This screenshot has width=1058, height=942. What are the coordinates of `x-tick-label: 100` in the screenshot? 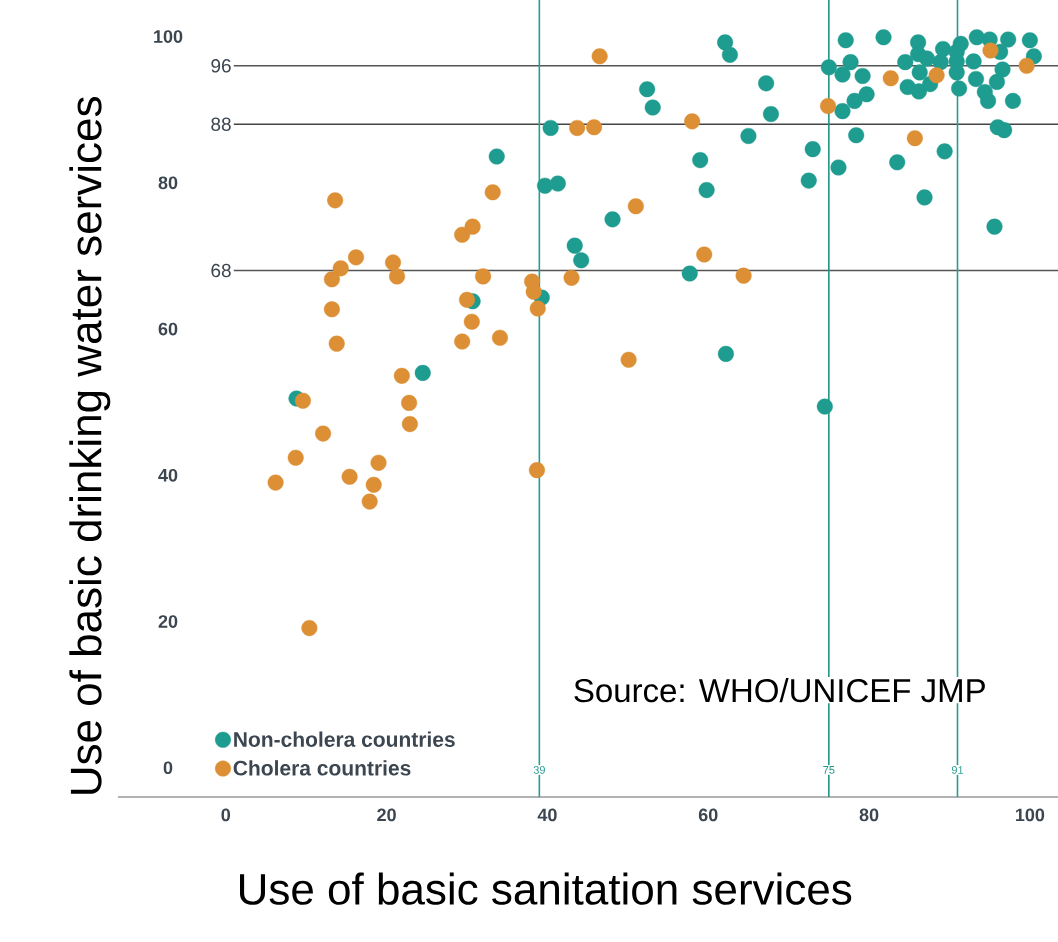 It's located at (1030, 815).